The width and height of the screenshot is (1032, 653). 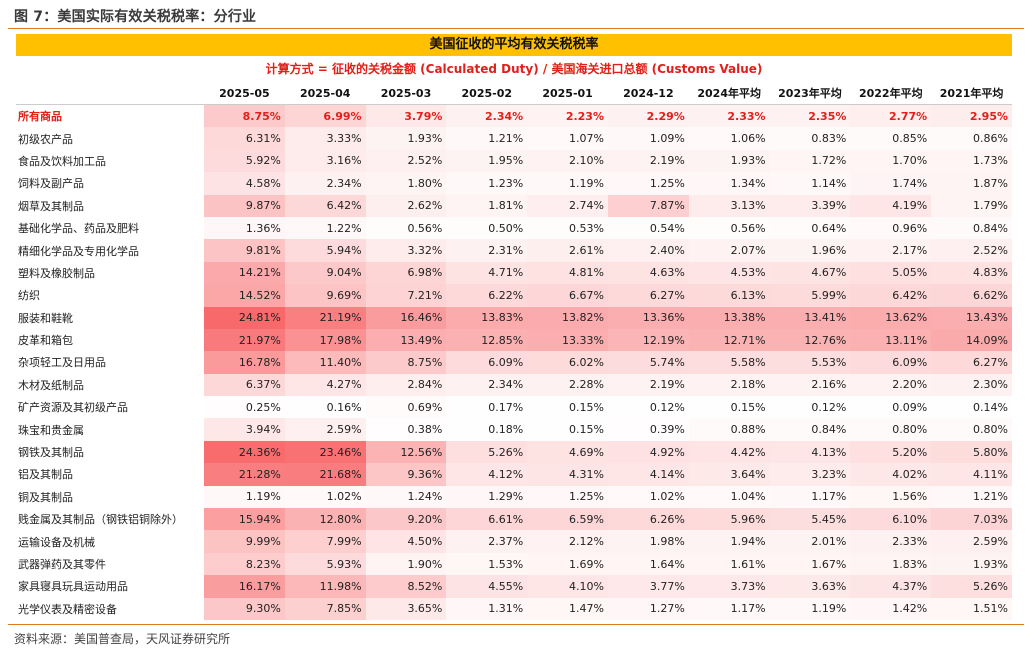 What do you see at coordinates (729, 273) in the screenshot?
I see `rate-cell: 4.53%` at bounding box center [729, 273].